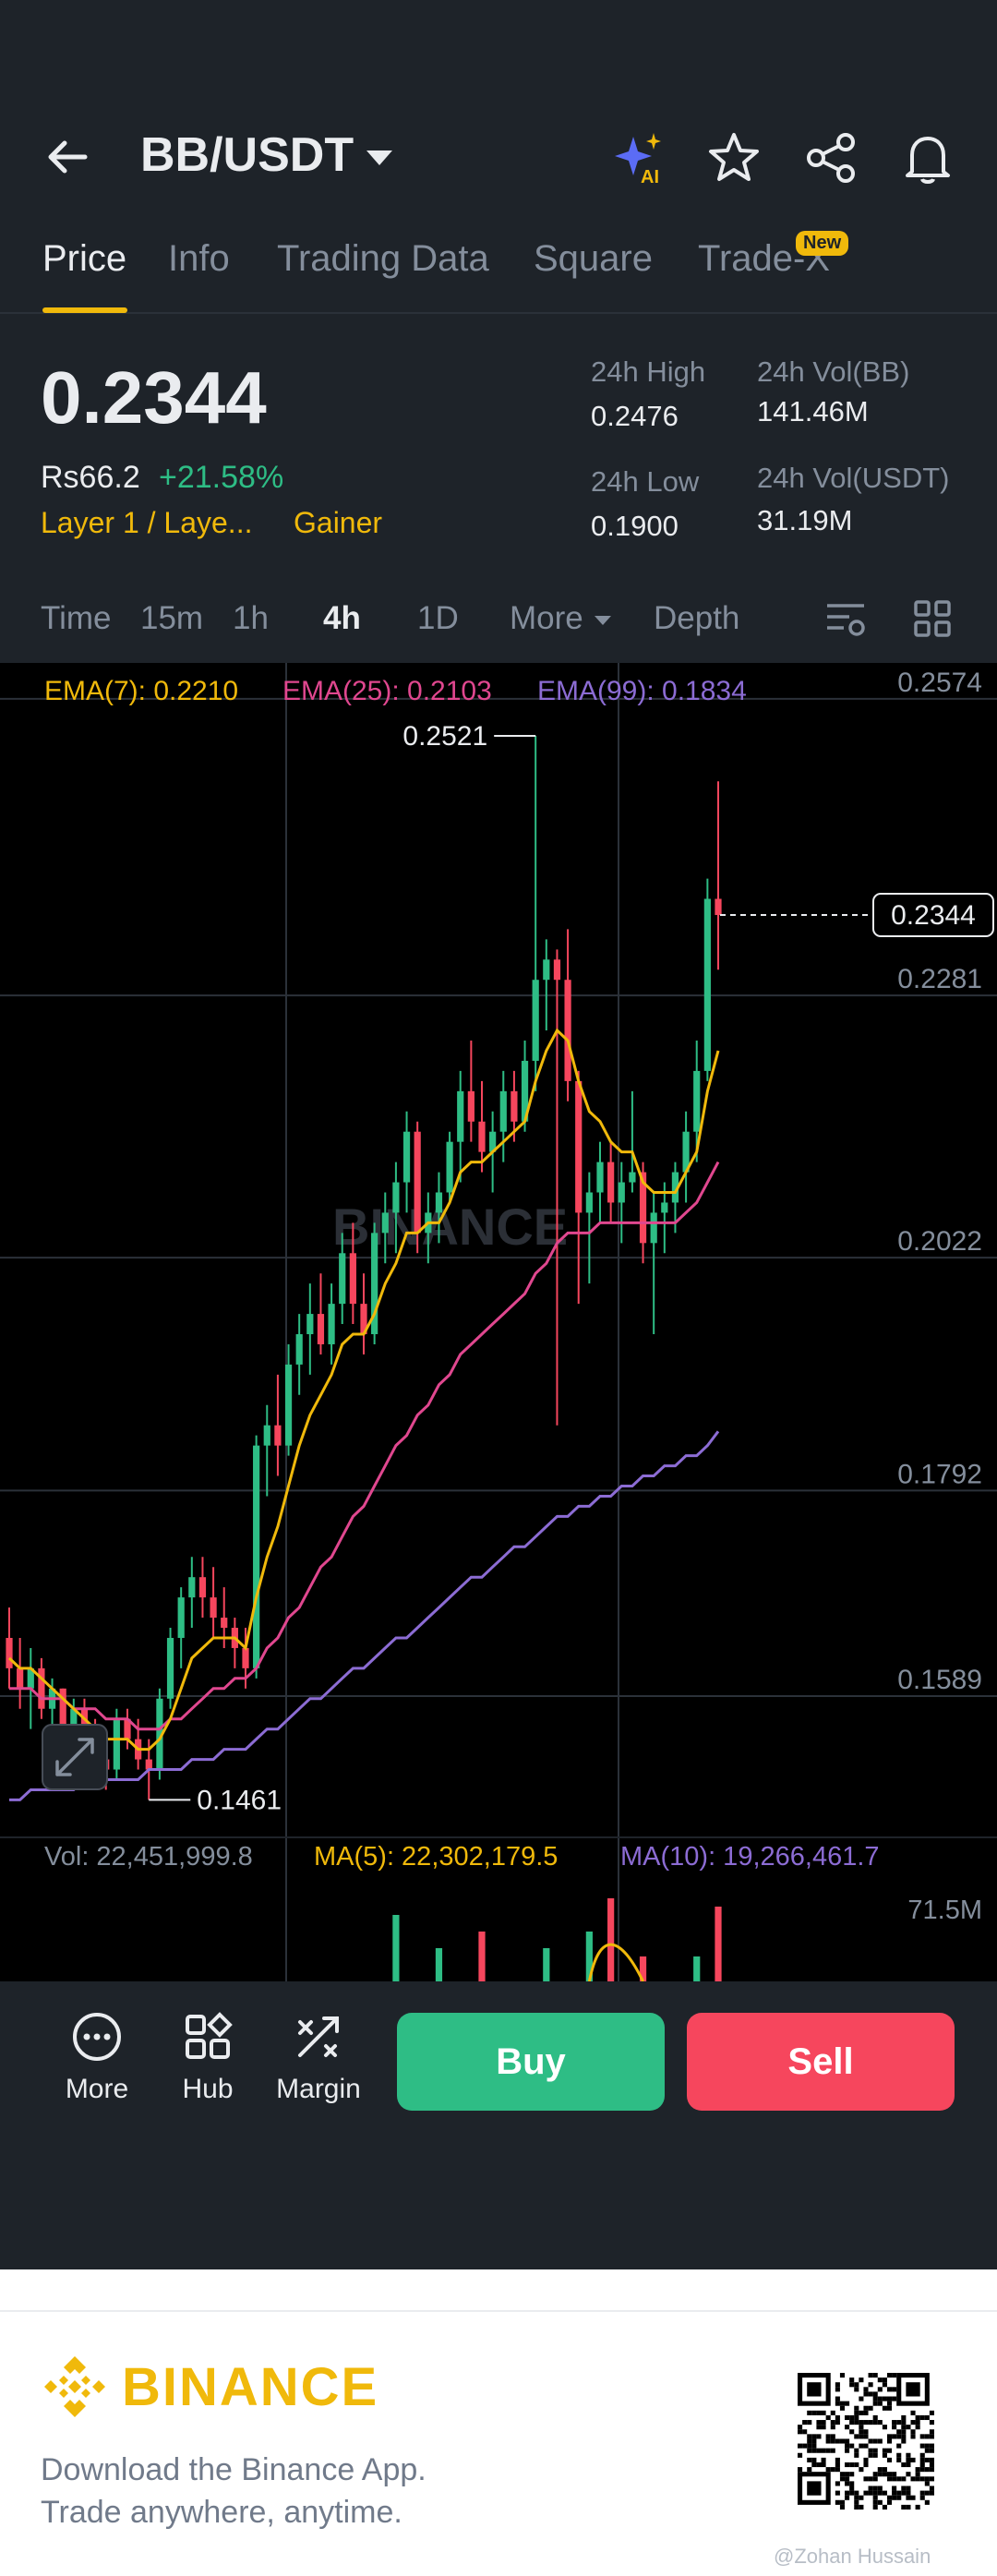 The width and height of the screenshot is (997, 2576). Describe the element at coordinates (240, 1800) in the screenshot. I see `low-marker-label: 0.1461` at that location.